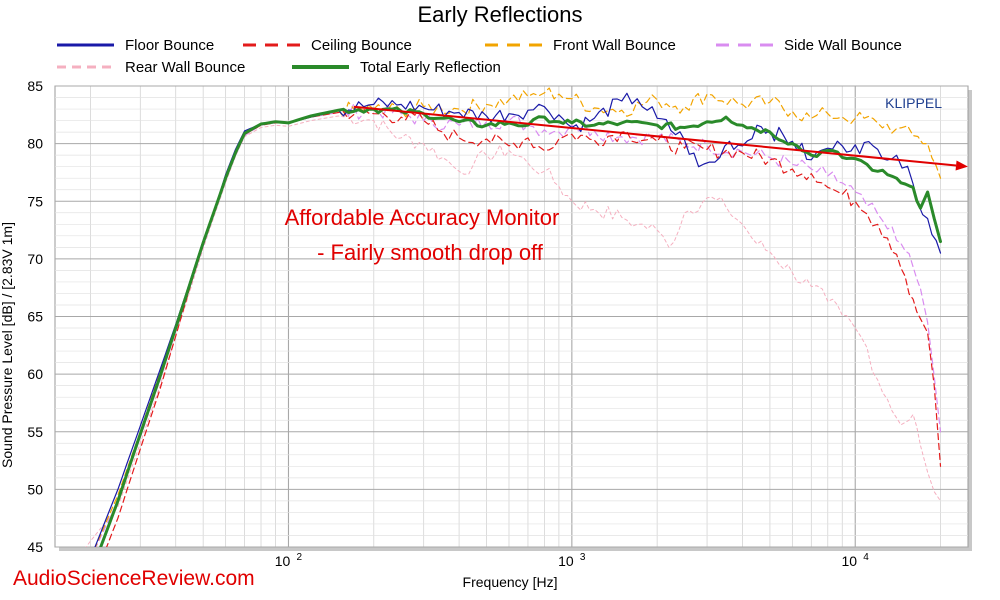 The width and height of the screenshot is (1000, 600). Describe the element at coordinates (35, 259) in the screenshot. I see `y-tick-label: 70` at that location.